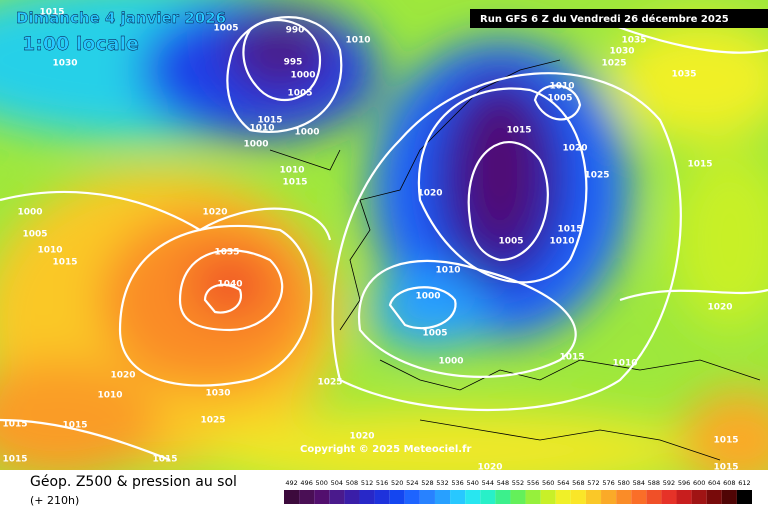 This screenshot has height=517, width=768. I want to click on legend-tick-label: 496, so click(306, 483).